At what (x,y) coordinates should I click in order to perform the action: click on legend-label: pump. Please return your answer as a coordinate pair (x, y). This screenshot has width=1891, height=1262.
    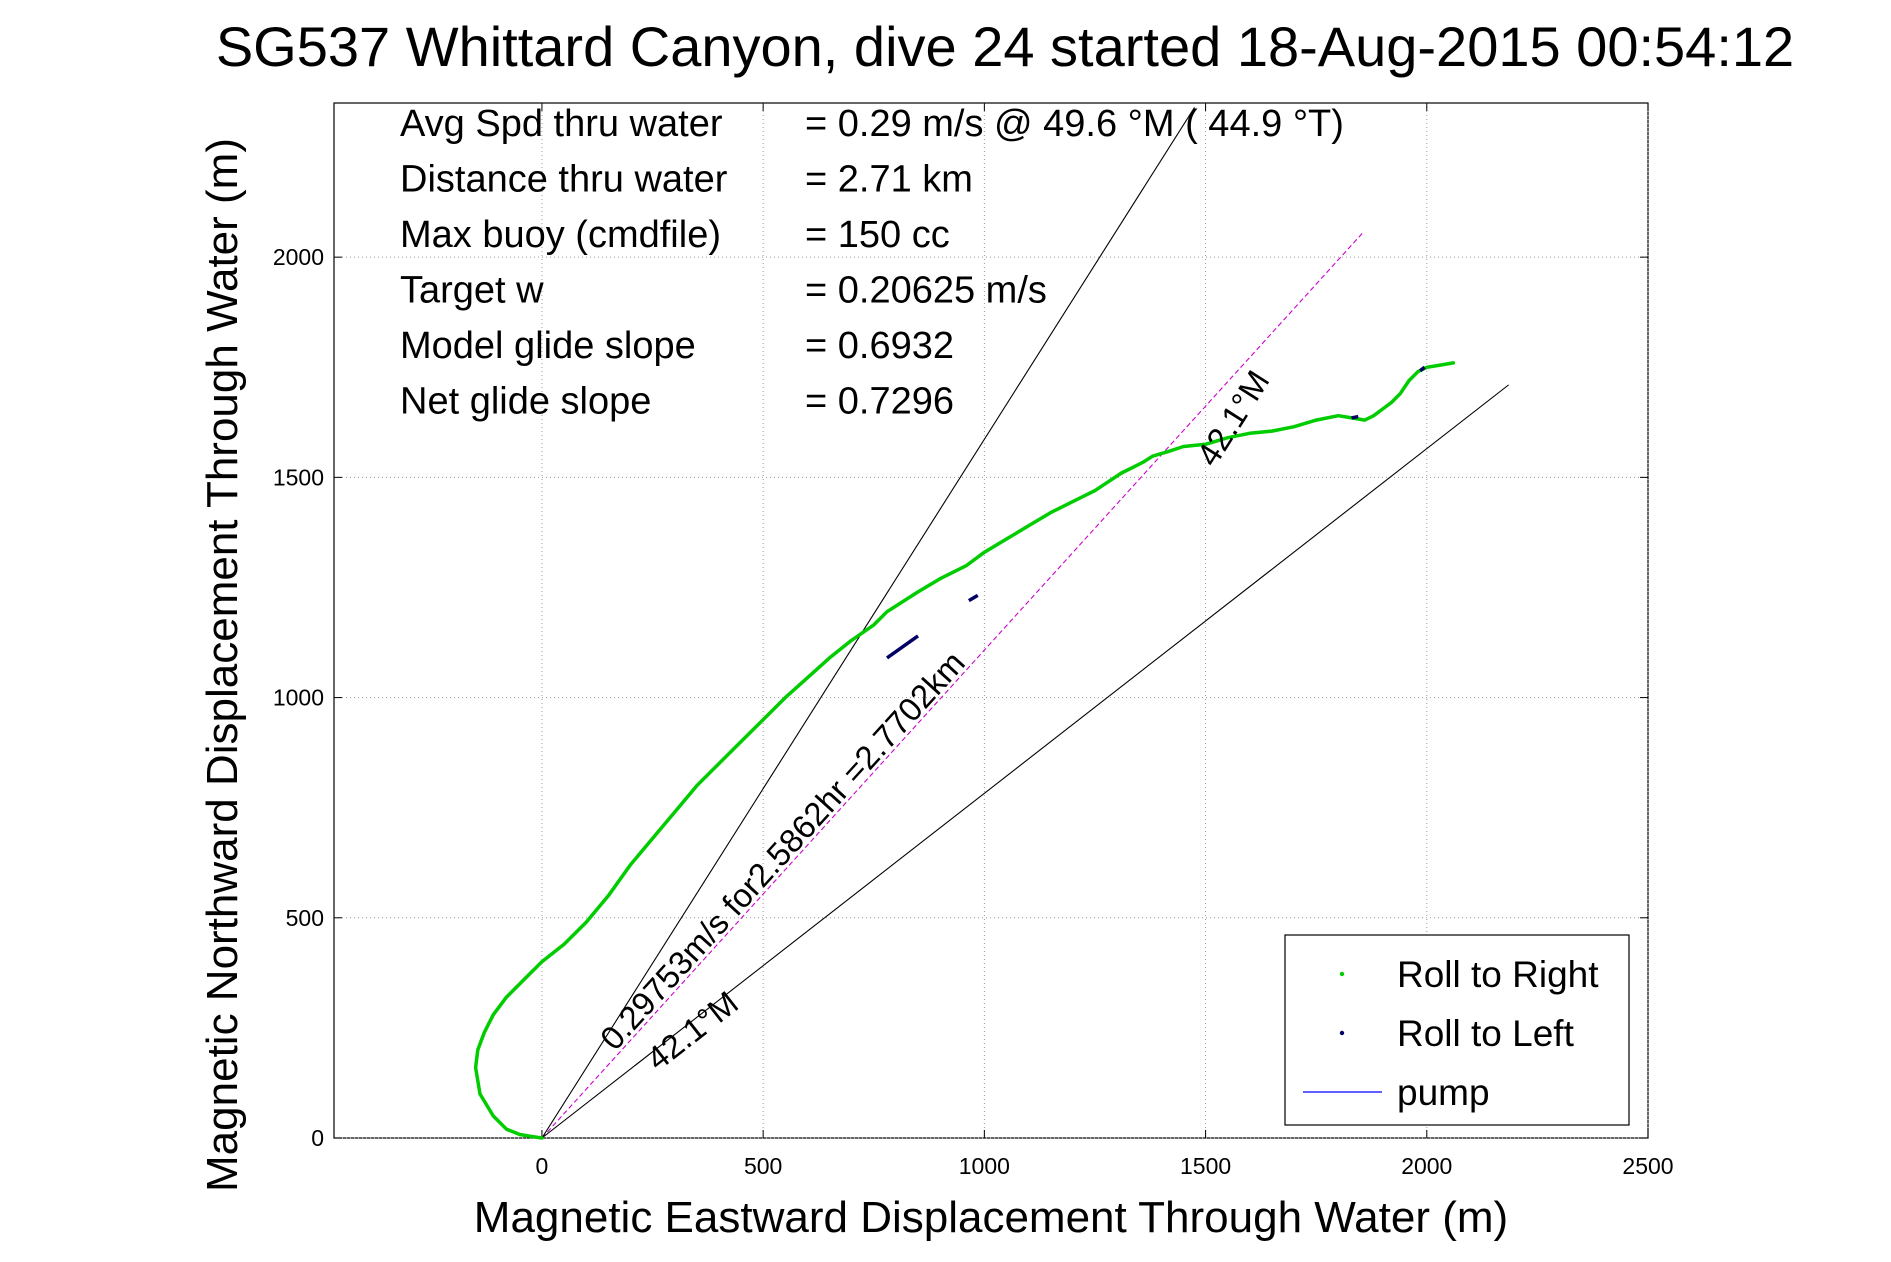
    Looking at the image, I should click on (1443, 1092).